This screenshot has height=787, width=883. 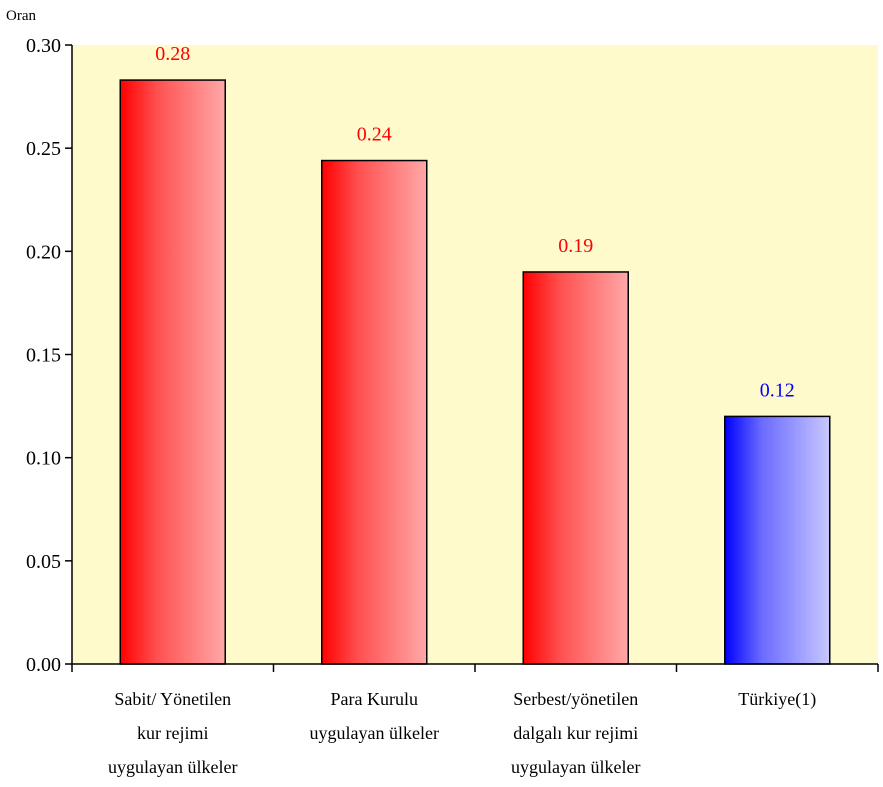 I want to click on x-tick-label-2-line-2: uygulayan ülkeler, so click(x=374, y=733).